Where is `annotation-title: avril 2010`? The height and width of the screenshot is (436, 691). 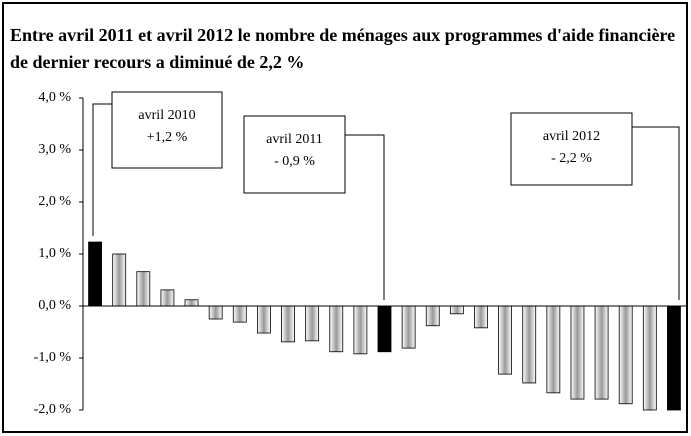
annotation-title: avril 2010 is located at coordinates (166, 115).